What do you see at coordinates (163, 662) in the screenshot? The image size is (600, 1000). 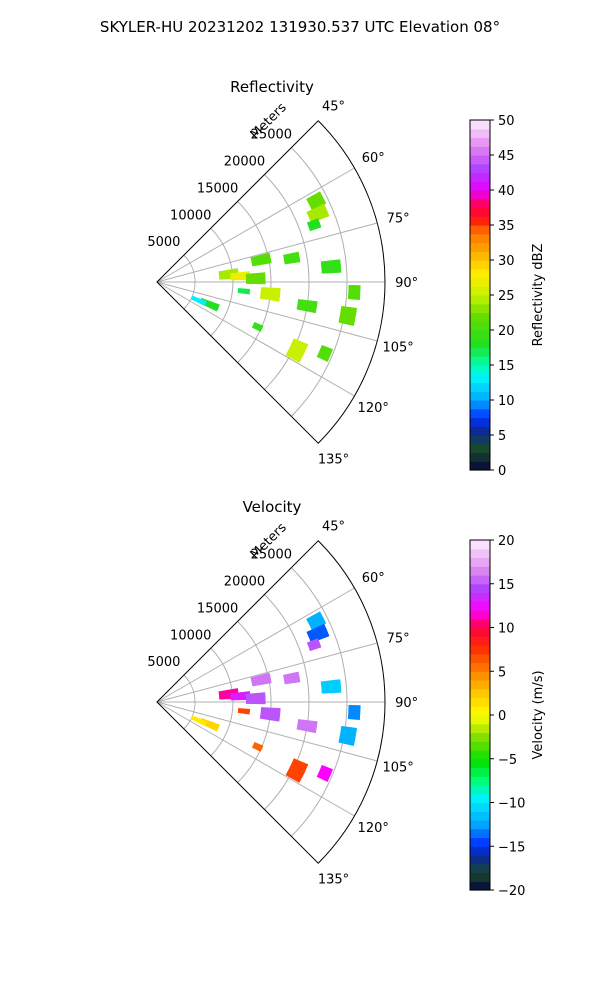 I see `velocity-radial-tick-label: 5000` at bounding box center [163, 662].